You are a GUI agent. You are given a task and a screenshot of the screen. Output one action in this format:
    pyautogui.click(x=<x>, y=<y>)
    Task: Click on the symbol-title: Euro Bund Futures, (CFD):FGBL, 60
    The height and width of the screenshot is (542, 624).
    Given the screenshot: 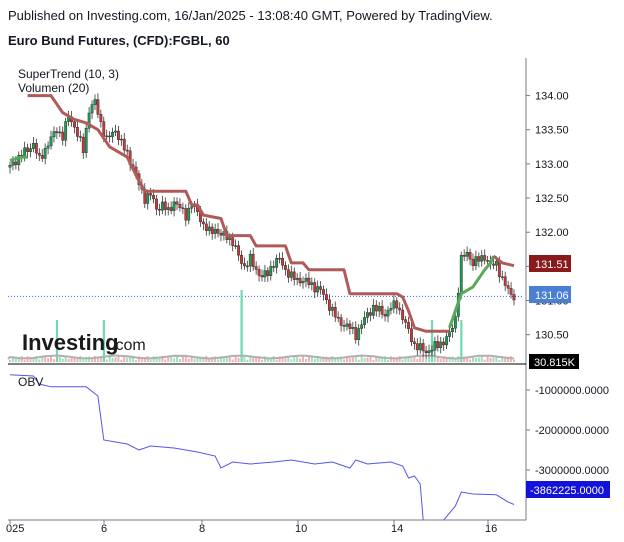 What is the action you would take?
    pyautogui.click(x=119, y=40)
    